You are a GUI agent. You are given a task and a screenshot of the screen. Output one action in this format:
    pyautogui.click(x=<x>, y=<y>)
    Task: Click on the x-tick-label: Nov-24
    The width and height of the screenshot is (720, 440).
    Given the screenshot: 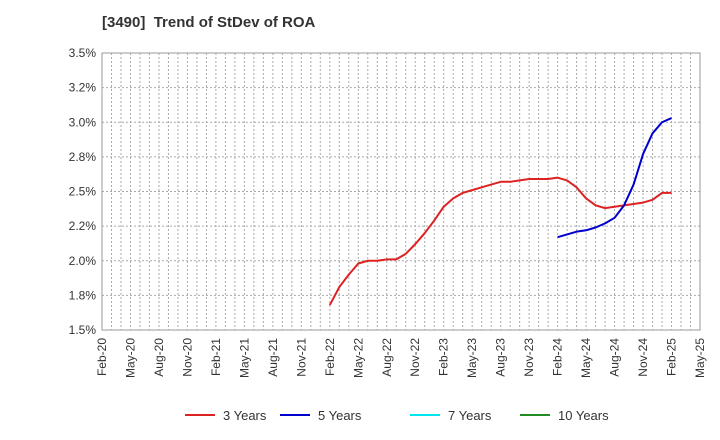 What is the action you would take?
    pyautogui.click(x=643, y=357)
    